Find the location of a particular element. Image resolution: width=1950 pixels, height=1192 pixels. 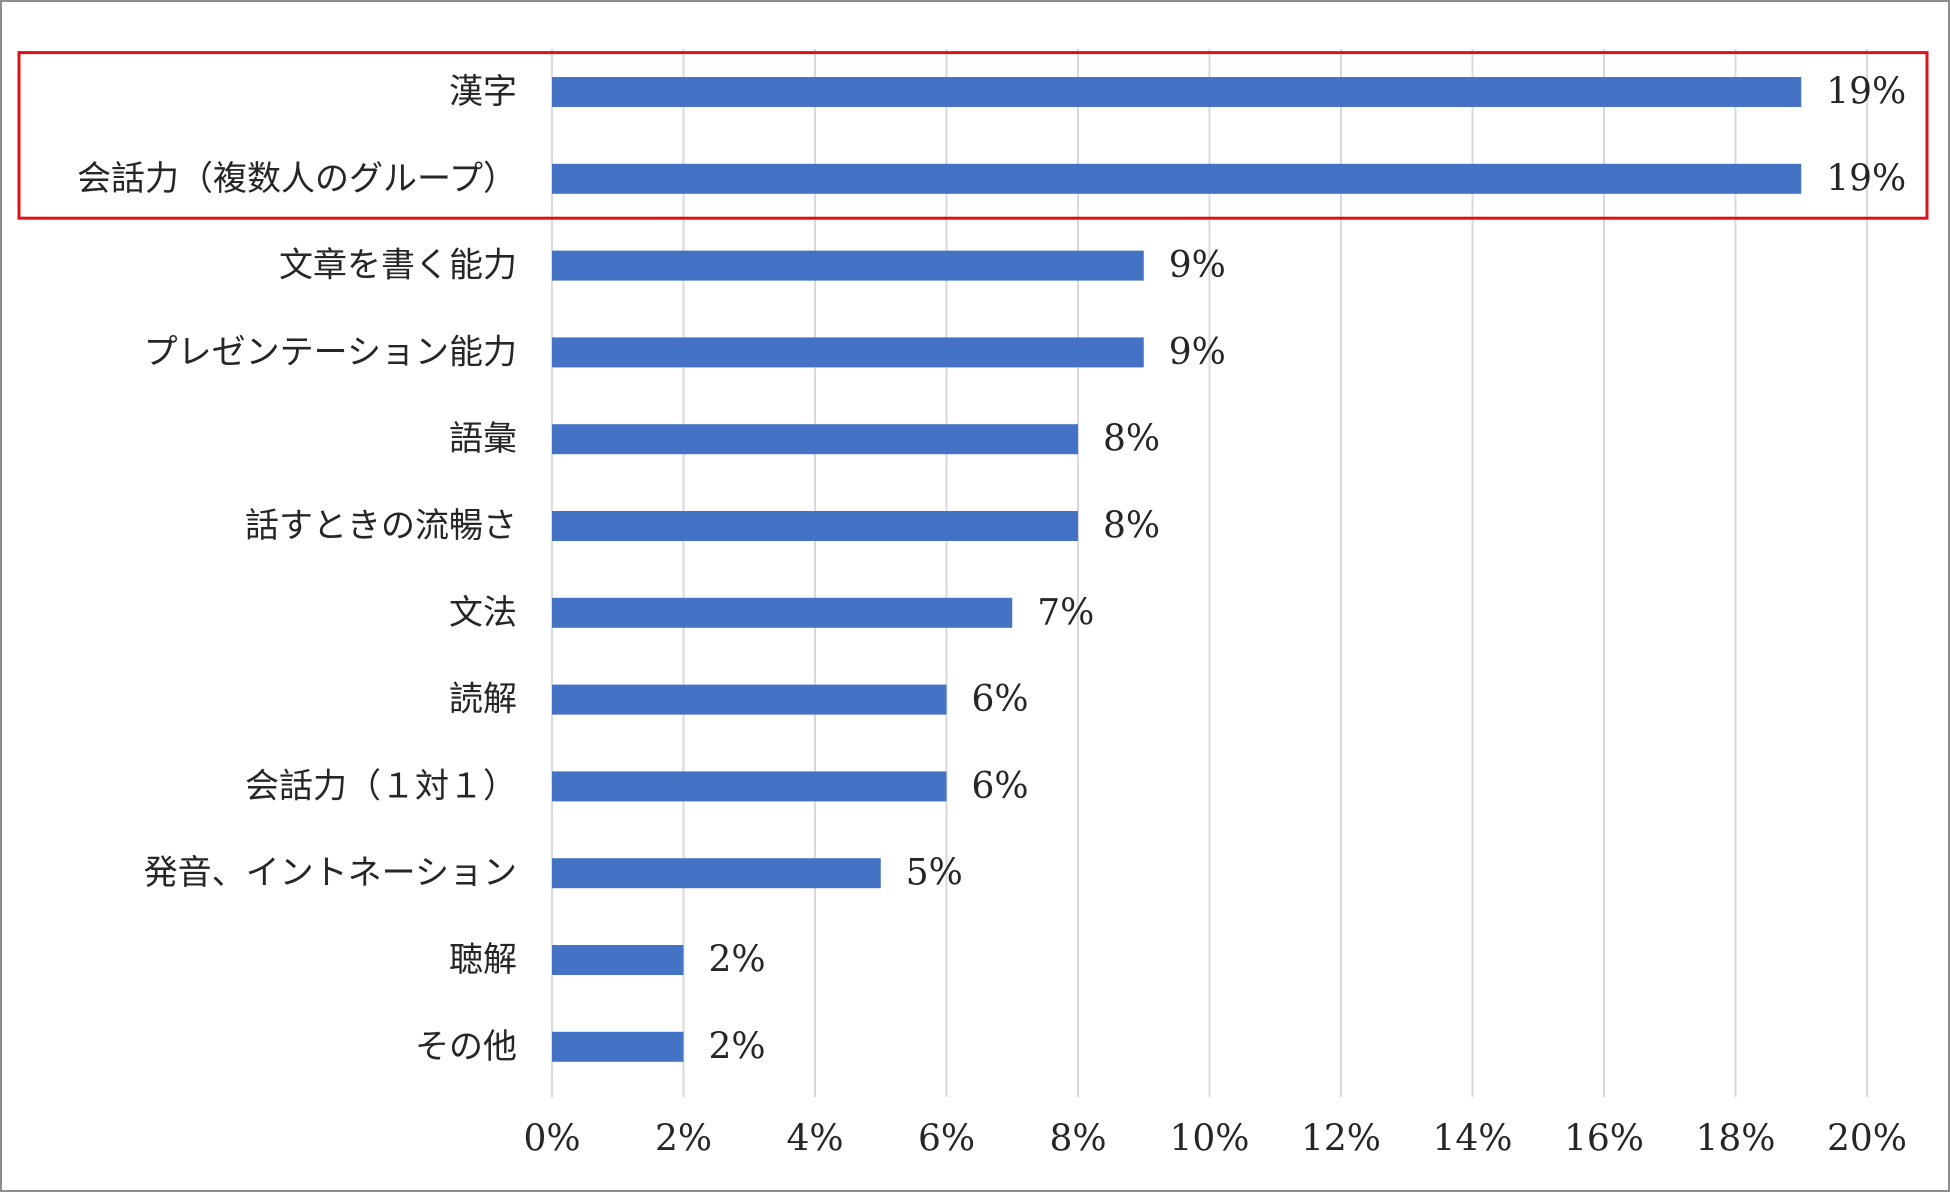

highlight-box is located at coordinates (973, 135).